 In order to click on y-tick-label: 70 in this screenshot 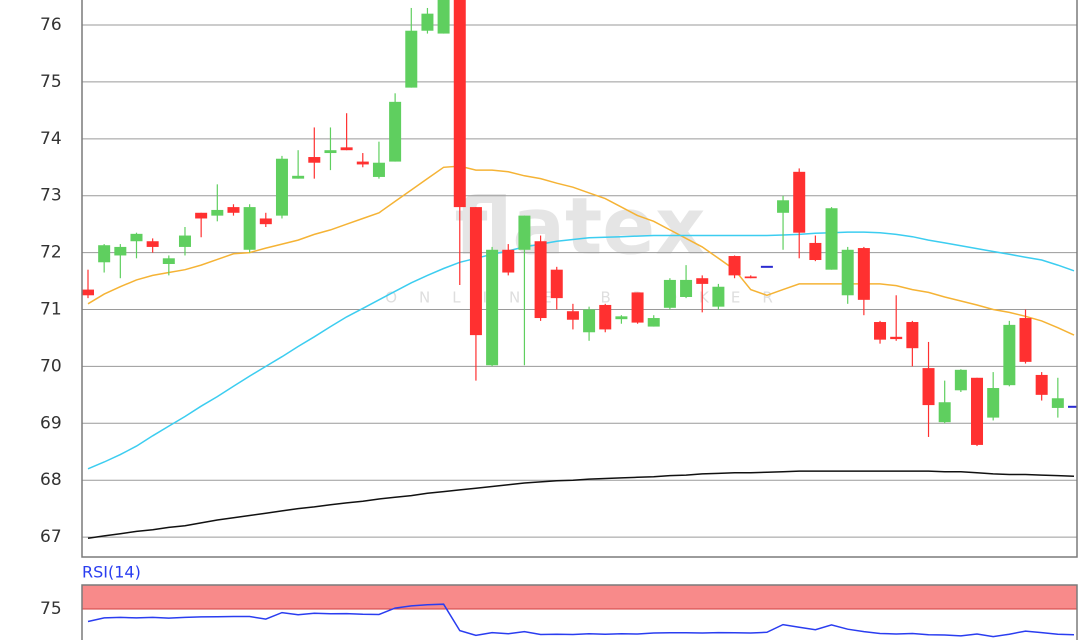, I will do `click(51, 366)`.